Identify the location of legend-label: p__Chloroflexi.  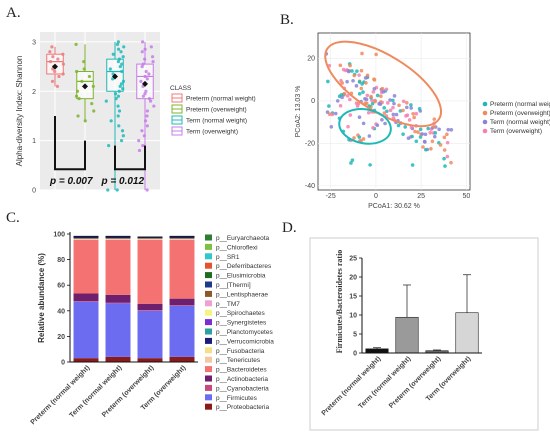
(237, 247).